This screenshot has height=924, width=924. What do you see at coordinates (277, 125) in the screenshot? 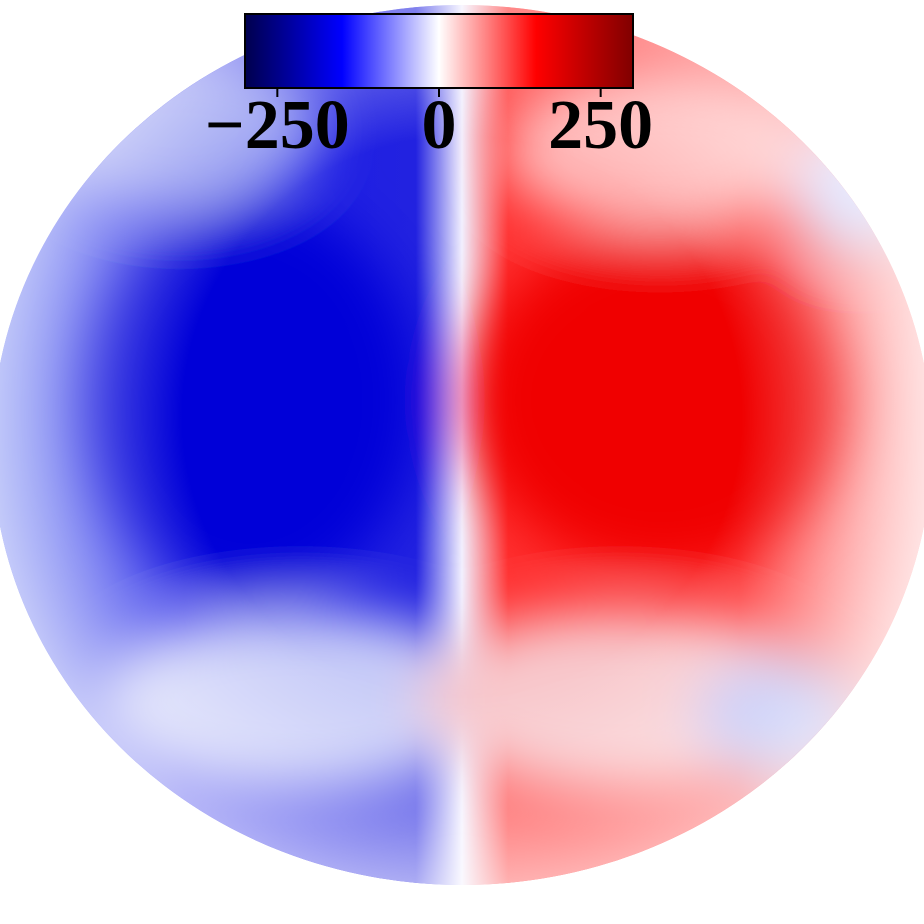
I see `colorbar-tick-label: −250` at bounding box center [277, 125].